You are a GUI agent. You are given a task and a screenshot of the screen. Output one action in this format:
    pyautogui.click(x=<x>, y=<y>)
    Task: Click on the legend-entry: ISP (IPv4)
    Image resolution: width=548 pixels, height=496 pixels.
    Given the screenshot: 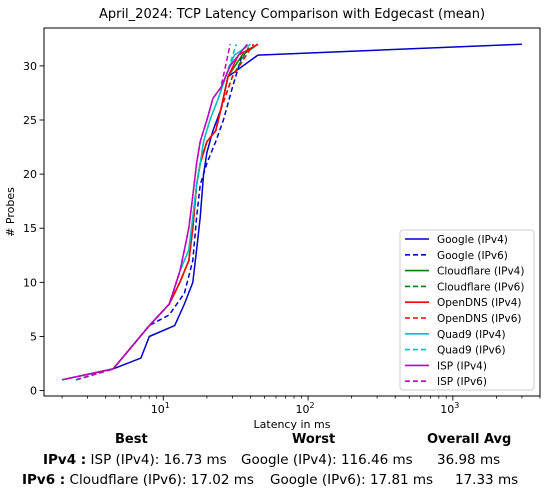 What is the action you would take?
    pyautogui.click(x=462, y=366)
    